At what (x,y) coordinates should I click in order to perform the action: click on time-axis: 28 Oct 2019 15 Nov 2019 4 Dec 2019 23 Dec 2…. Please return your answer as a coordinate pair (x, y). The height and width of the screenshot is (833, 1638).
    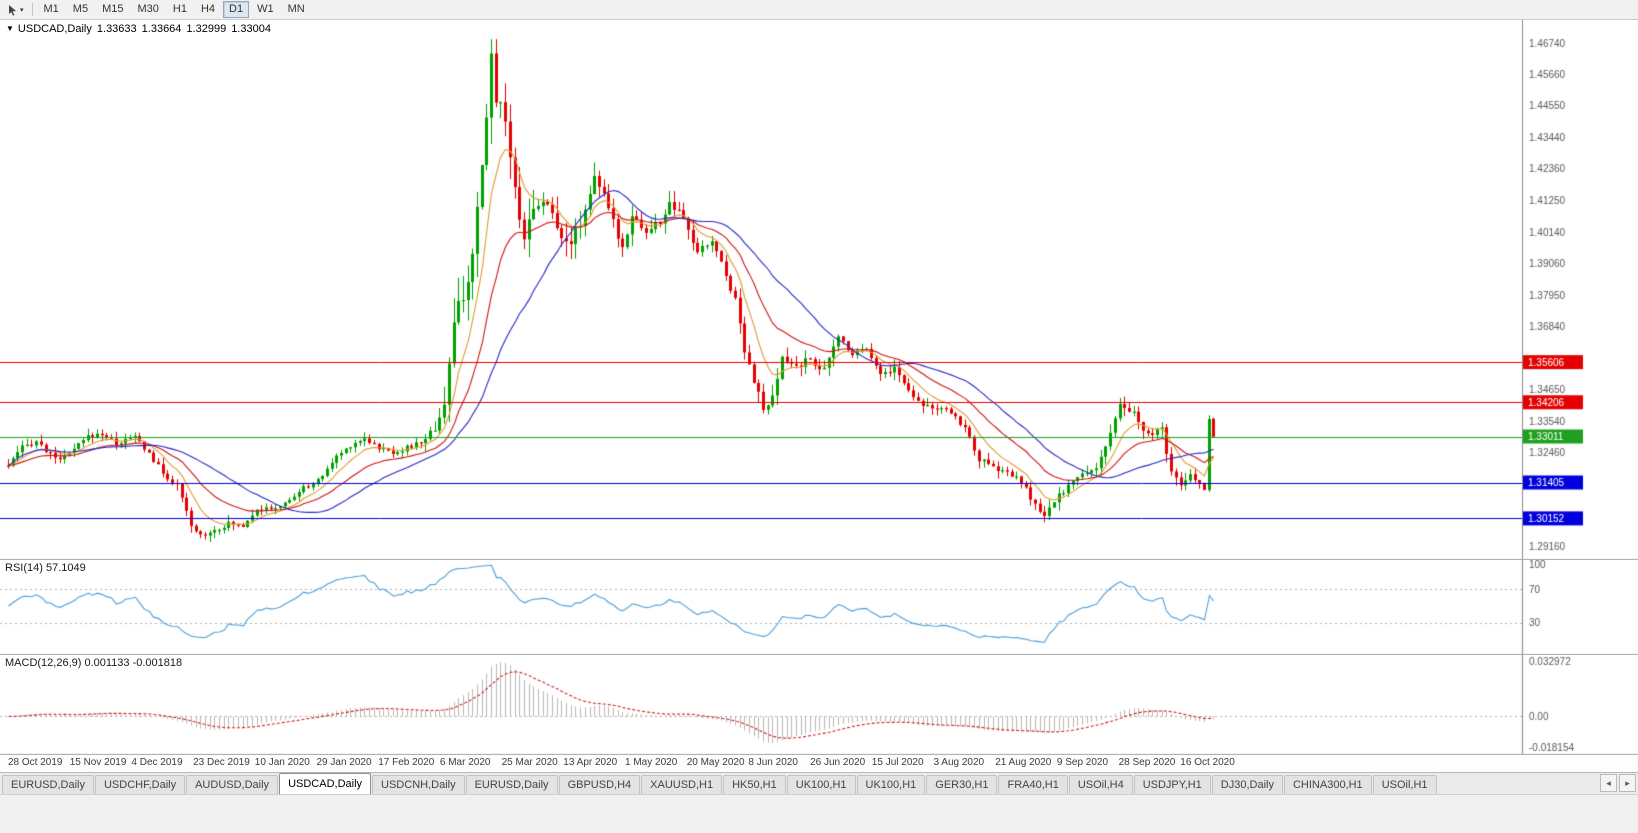
    Looking at the image, I should click on (819, 763).